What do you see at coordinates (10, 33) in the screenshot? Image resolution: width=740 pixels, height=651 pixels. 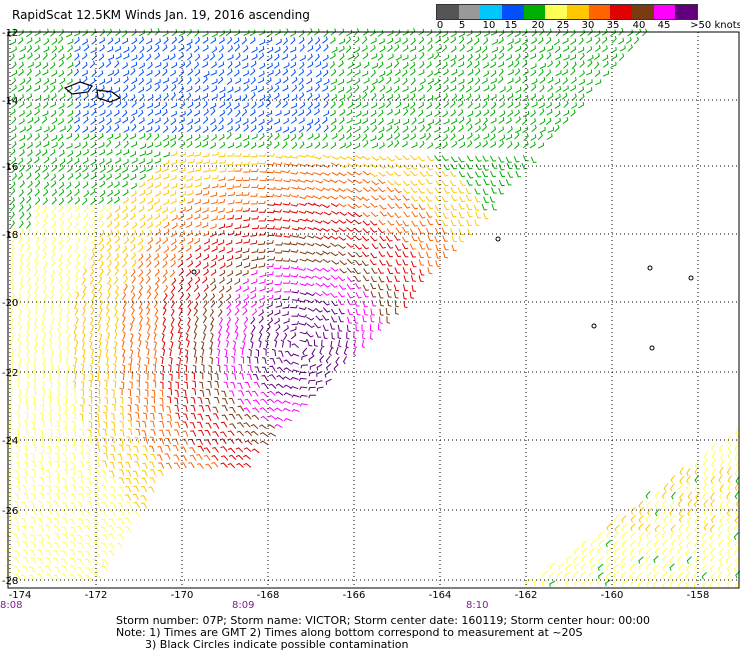 I see `lat-tick-label: -12` at bounding box center [10, 33].